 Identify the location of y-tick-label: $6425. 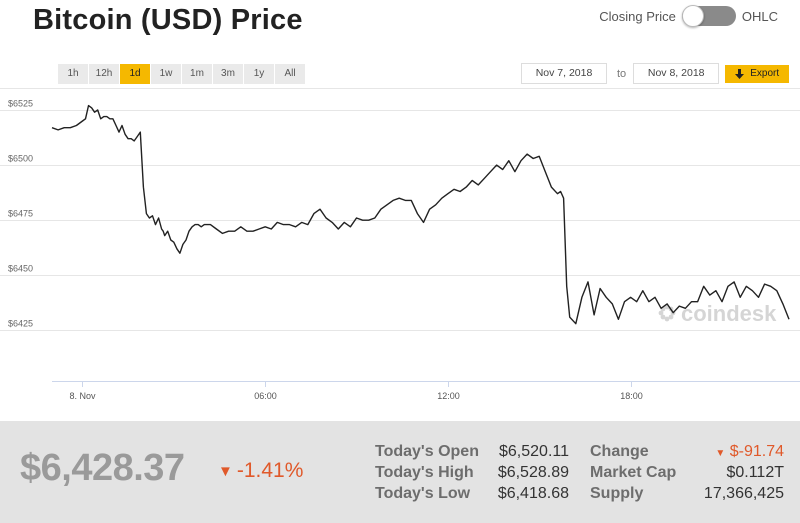
(20, 324).